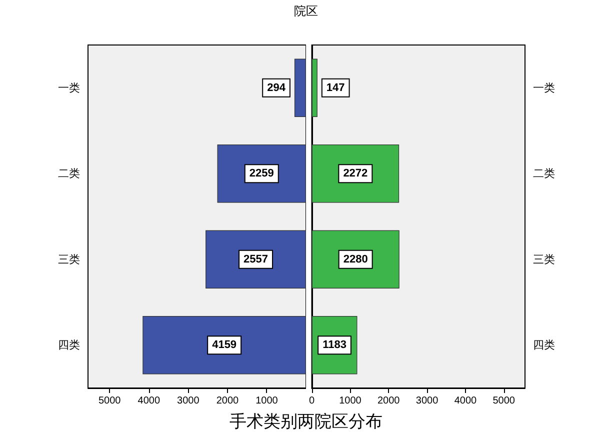  I want to click on data-label: 2280, so click(355, 259).